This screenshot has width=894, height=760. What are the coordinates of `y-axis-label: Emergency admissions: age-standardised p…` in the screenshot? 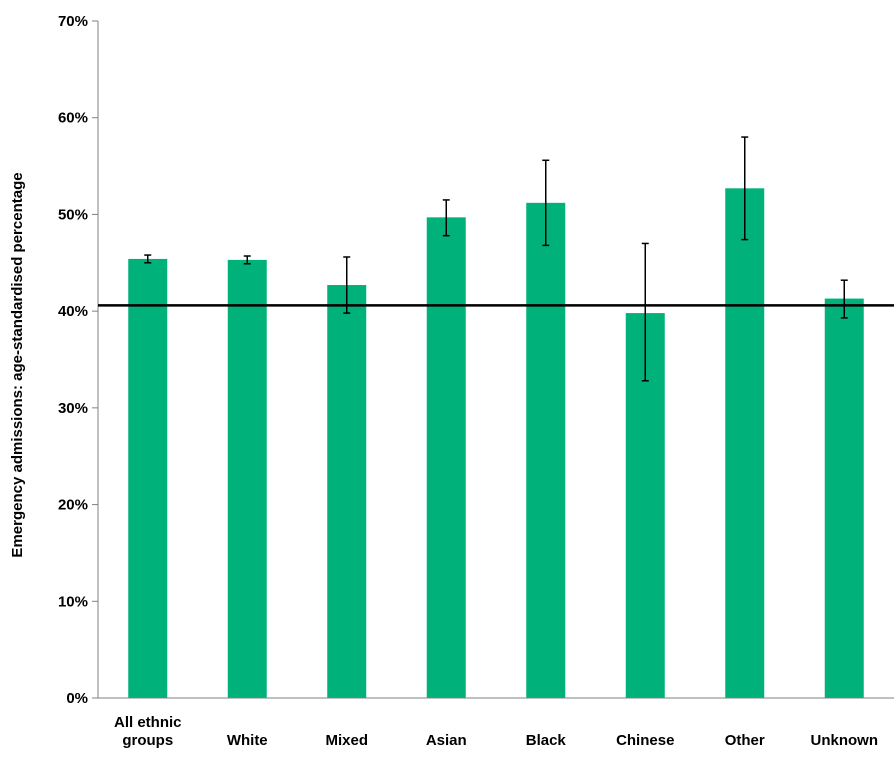 It's located at (17, 364).